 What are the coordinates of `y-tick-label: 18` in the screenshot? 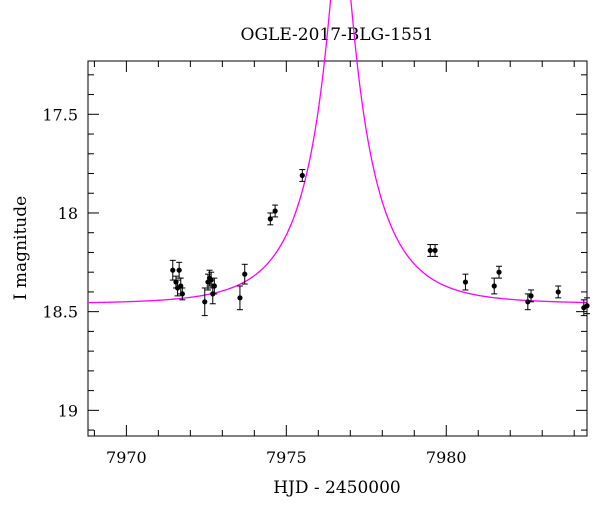 It's located at (68, 213).